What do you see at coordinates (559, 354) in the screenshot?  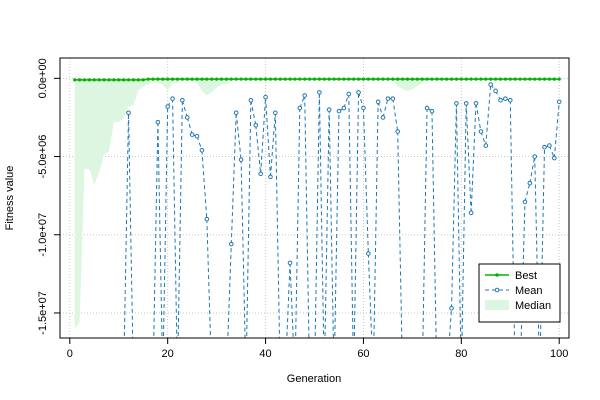 I see `x-tick-label: 100` at bounding box center [559, 354].